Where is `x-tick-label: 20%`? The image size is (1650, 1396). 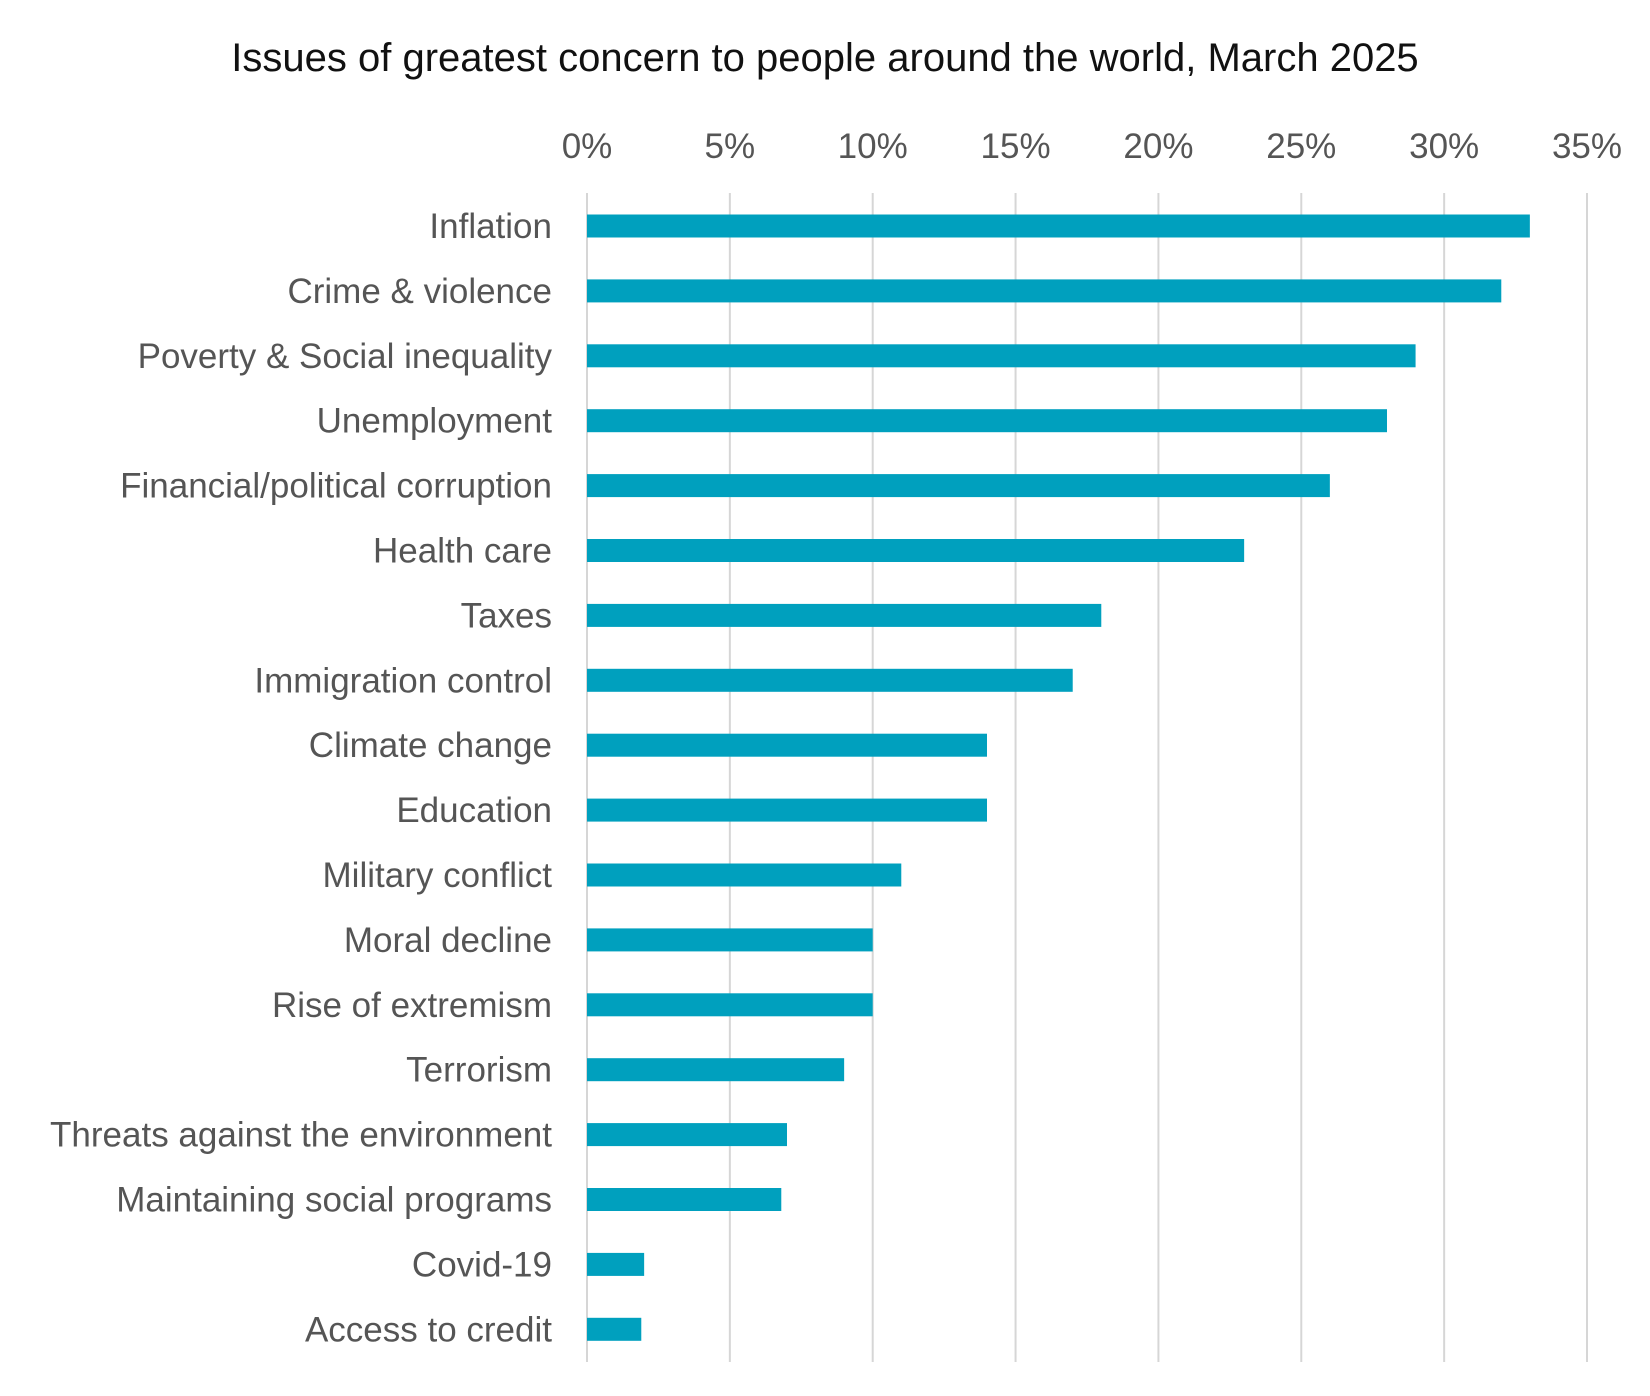
x-tick-label: 20% is located at coordinates (1158, 146).